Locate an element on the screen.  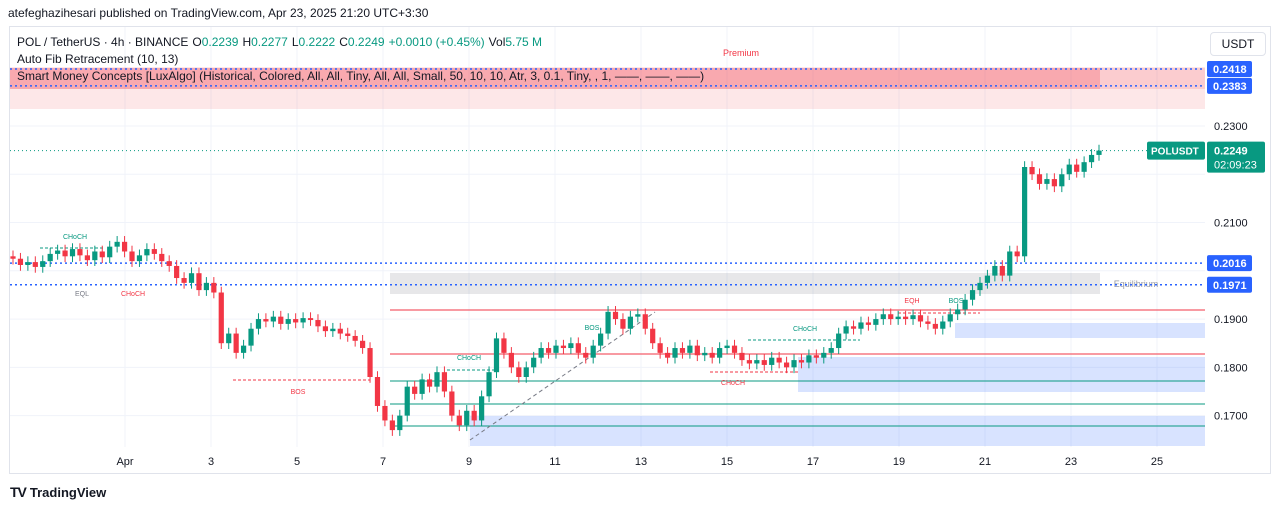
price-label-bg is located at coordinates (1229, 284).